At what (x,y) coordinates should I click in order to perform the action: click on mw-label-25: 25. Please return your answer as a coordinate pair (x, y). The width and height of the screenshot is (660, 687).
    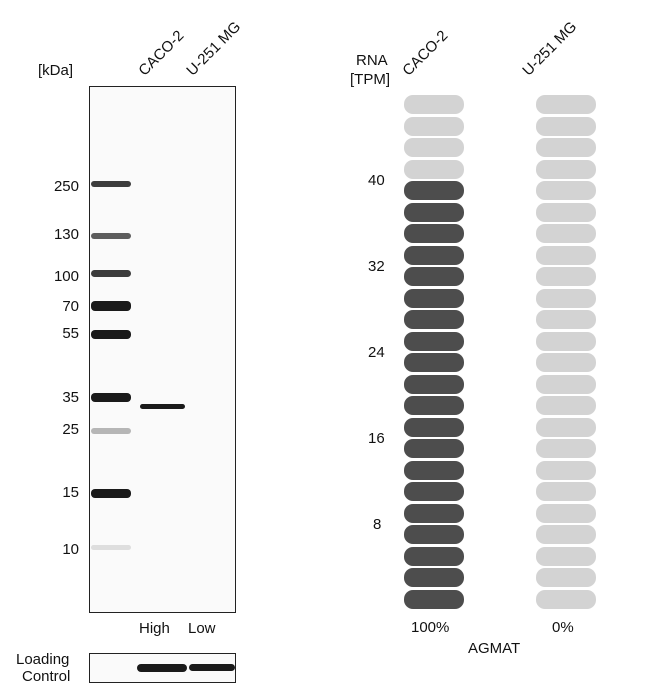
    Looking at the image, I should click on (70, 429).